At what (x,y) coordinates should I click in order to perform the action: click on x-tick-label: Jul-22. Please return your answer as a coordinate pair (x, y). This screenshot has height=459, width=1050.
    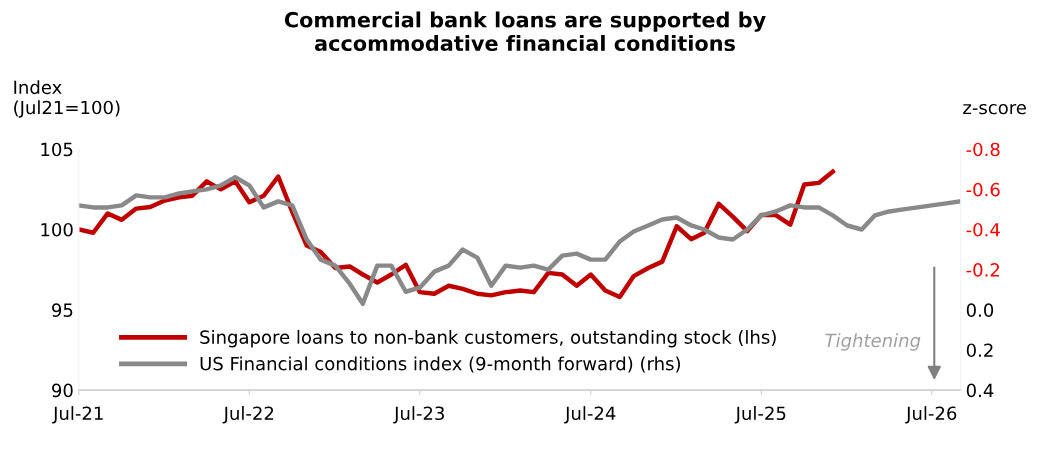
    Looking at the image, I should click on (248, 415).